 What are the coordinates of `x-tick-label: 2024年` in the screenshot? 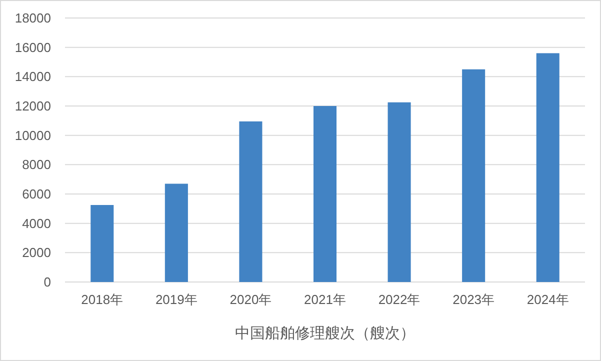 It's located at (547, 299).